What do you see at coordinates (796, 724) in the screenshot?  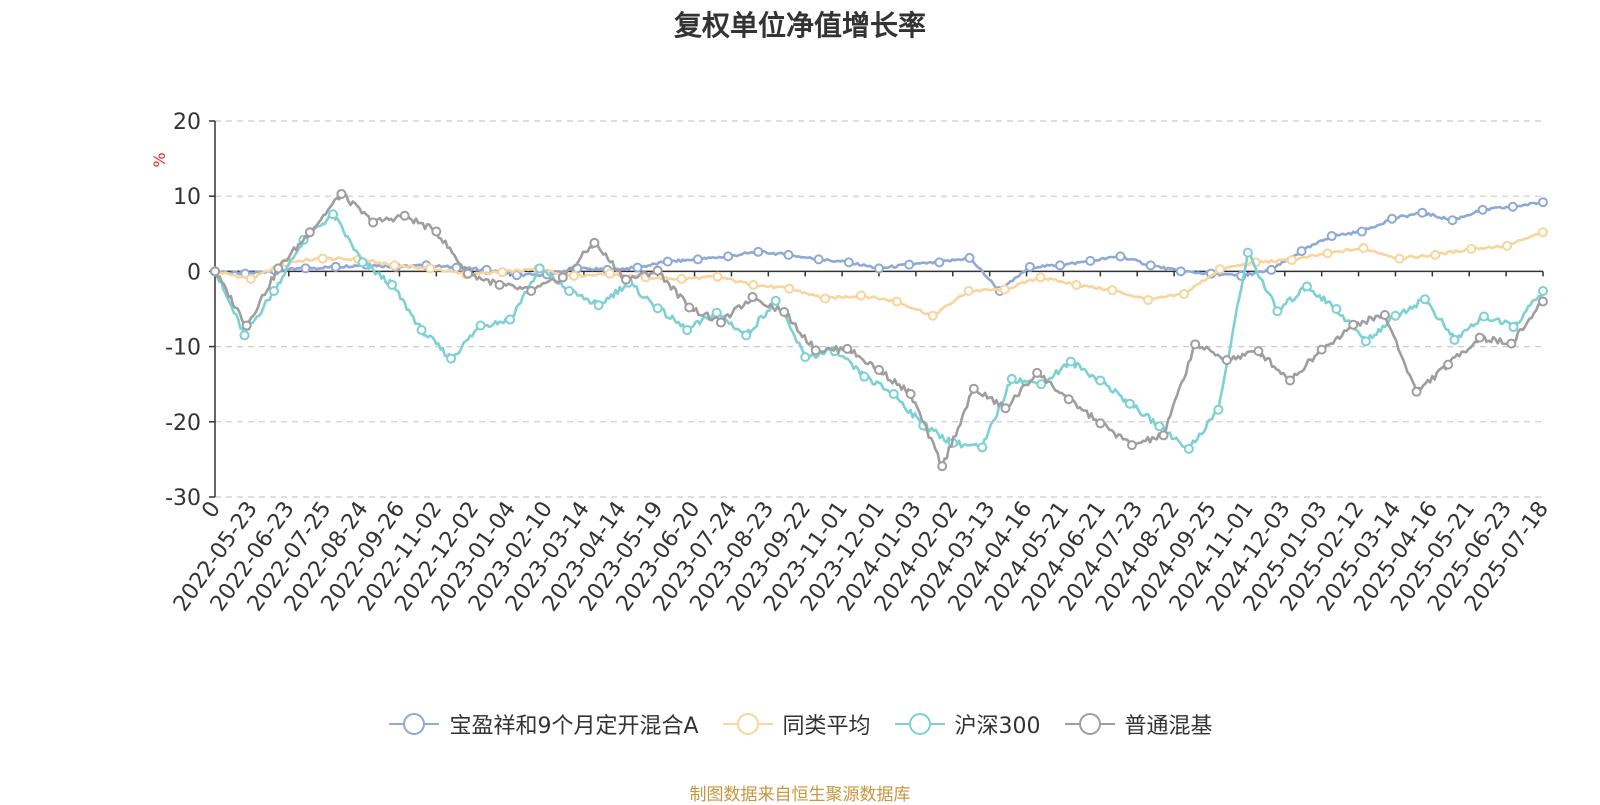 I see `legend-item: 同类平均` at bounding box center [796, 724].